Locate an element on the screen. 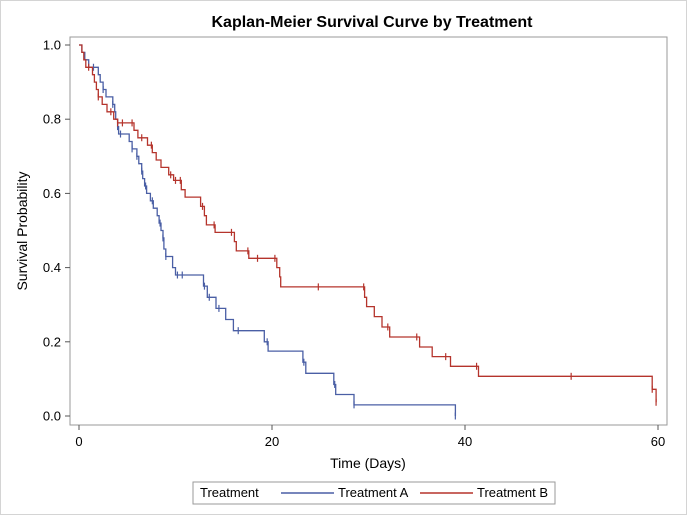 Image resolution: width=687 pixels, height=515 pixels. x-tick-label: 60 is located at coordinates (658, 441).